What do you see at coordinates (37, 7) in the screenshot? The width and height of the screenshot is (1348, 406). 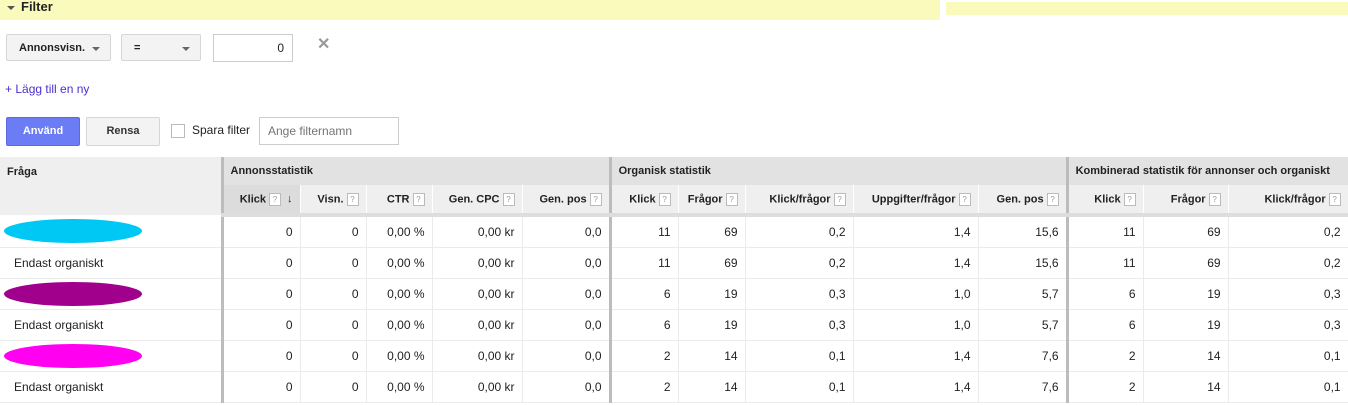 I see `filter-title: Filter` at bounding box center [37, 7].